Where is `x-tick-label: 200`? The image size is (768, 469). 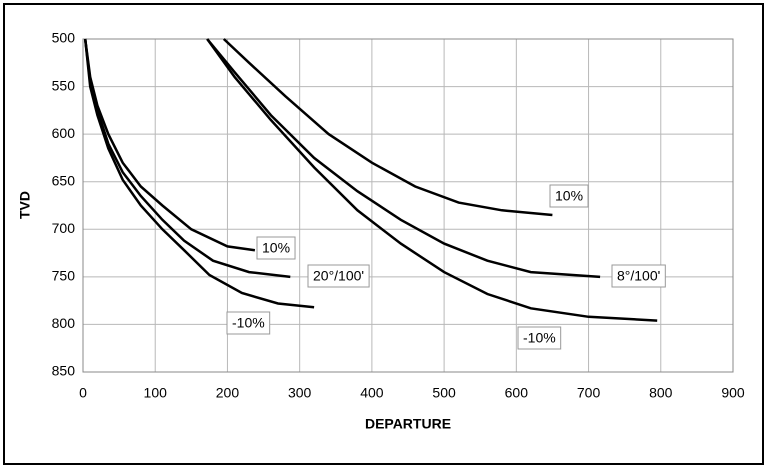 x-tick-label: 200 is located at coordinates (228, 393).